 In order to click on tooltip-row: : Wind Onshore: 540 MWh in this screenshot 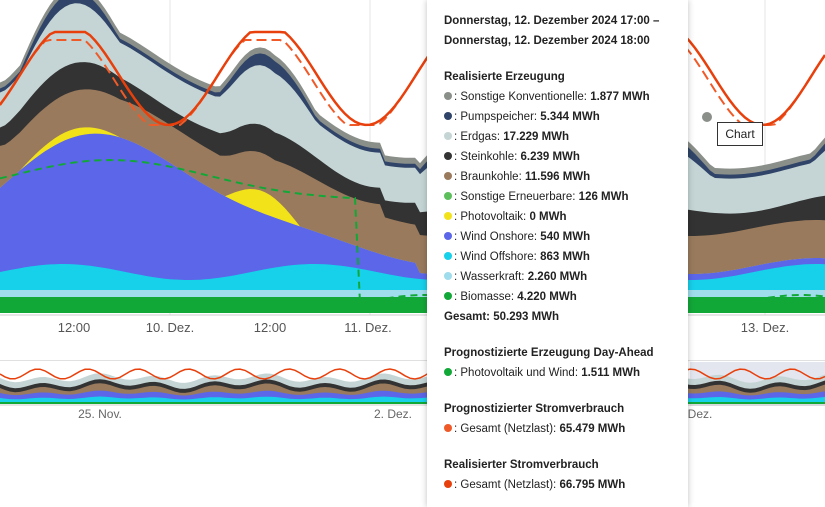, I will do `click(560, 237)`.